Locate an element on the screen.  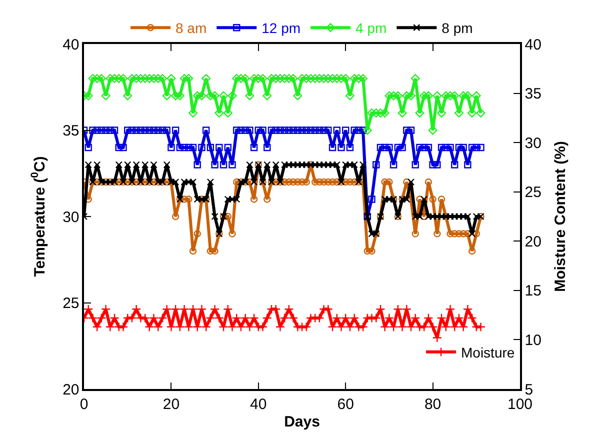
legend-label: 8 am is located at coordinates (191, 28).